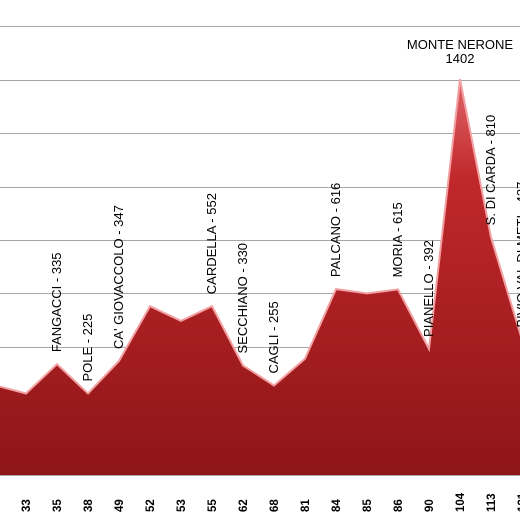  Describe the element at coordinates (89, 505) in the screenshot. I see `x-tick-38: 38` at that location.